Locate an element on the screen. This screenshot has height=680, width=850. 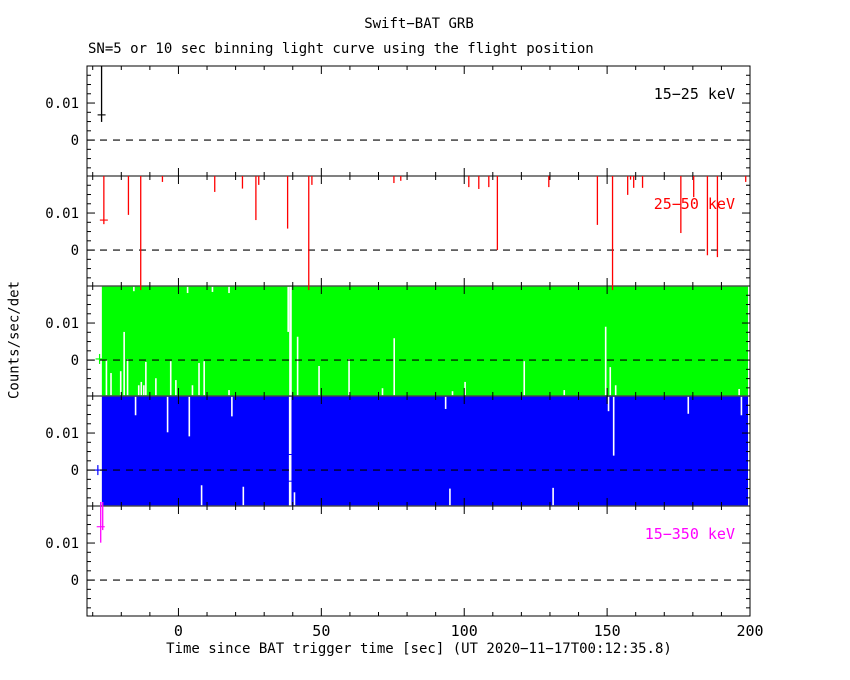
x-tick-label-100: 100 is located at coordinates (464, 631).